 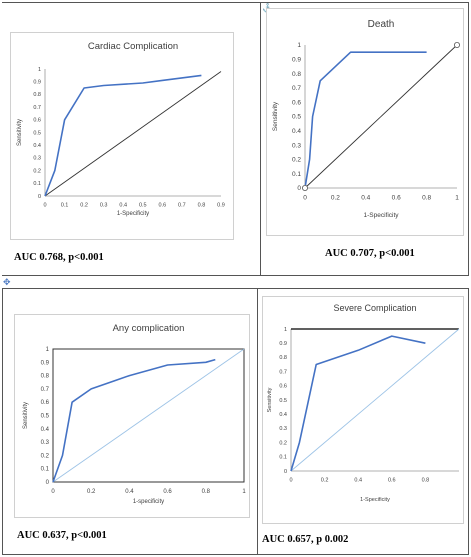 I want to click on cardiac-y-tick-label: 0.6, so click(x=37, y=121).